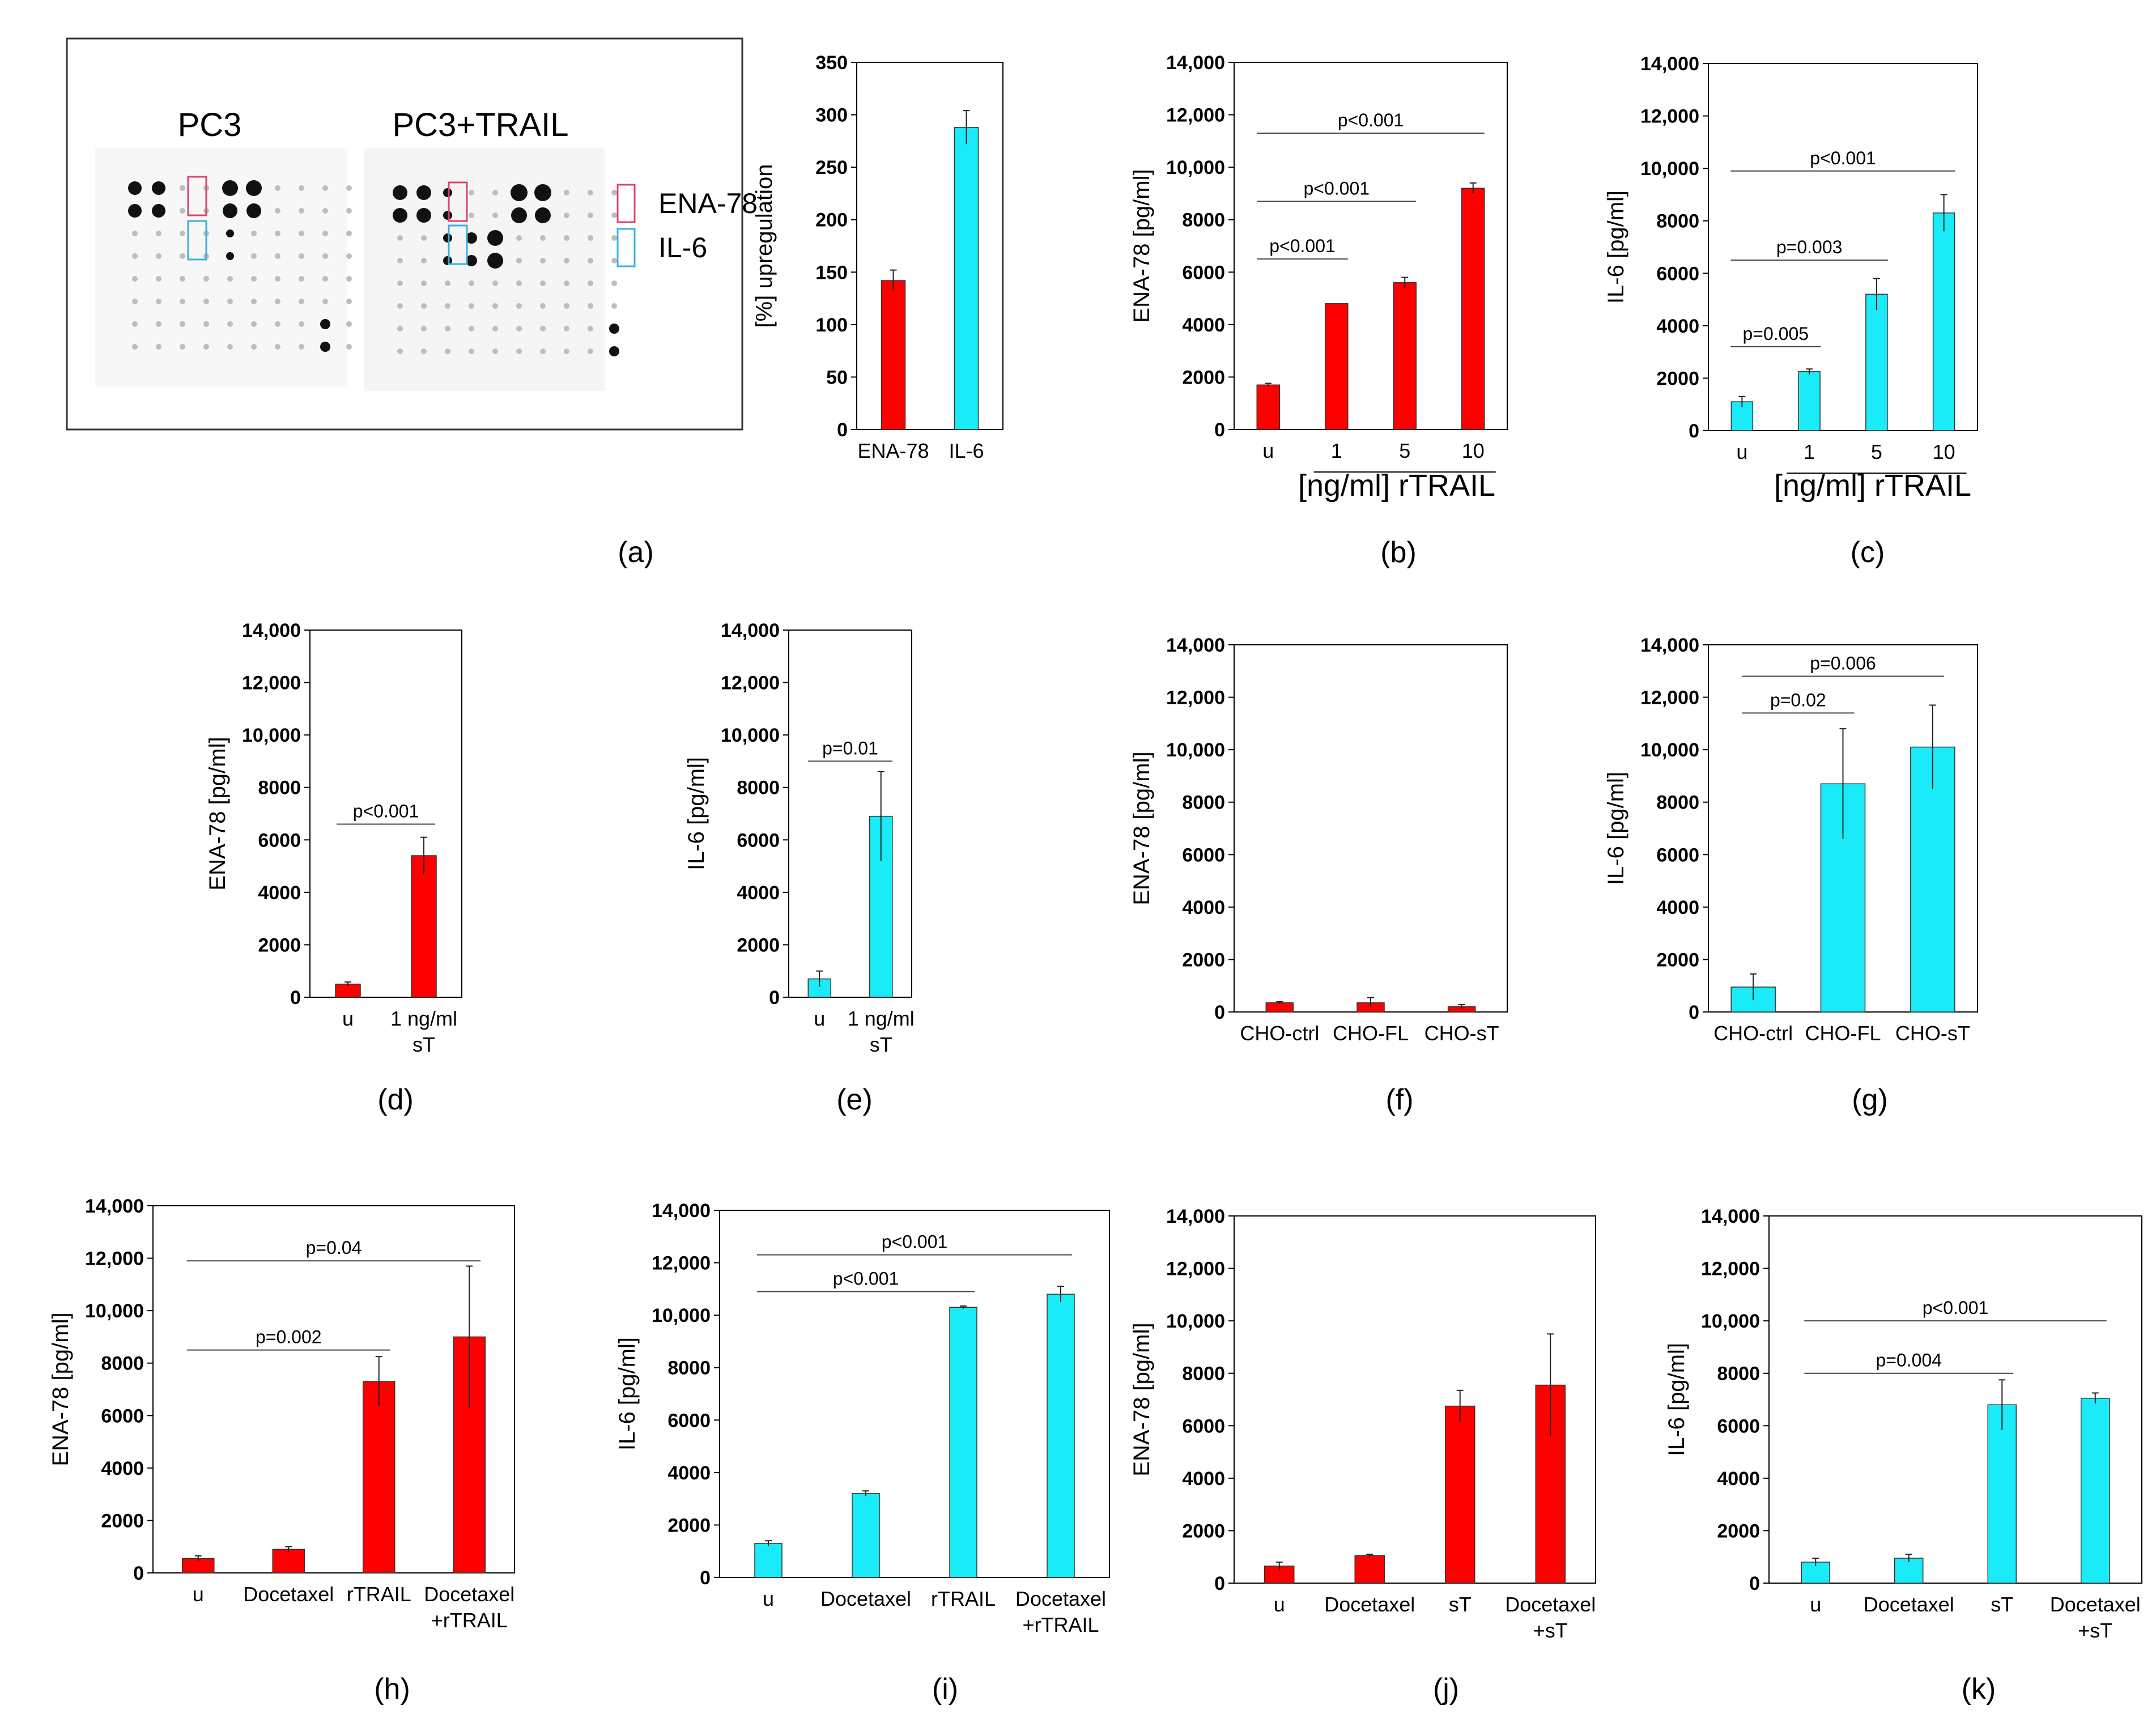 The height and width of the screenshot is (1714, 2156). I want to click on y-axis-label: [%] upregulation, so click(764, 246).